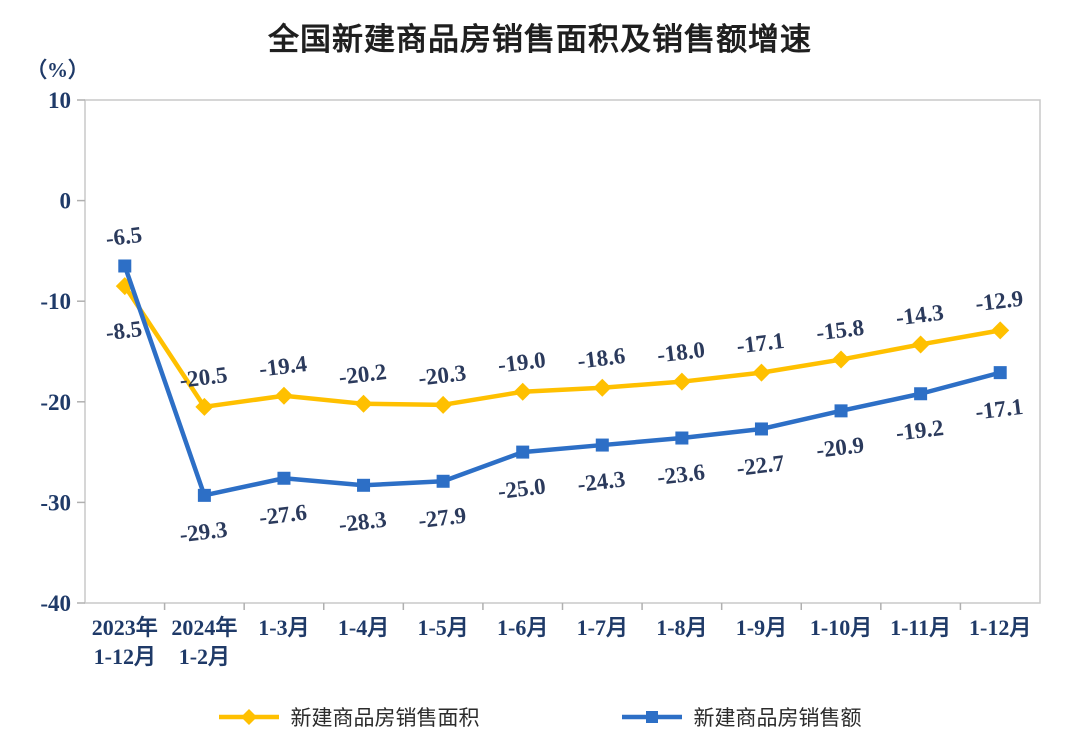  I want to click on x-axis-category-label: 1-5月, so click(442, 627).